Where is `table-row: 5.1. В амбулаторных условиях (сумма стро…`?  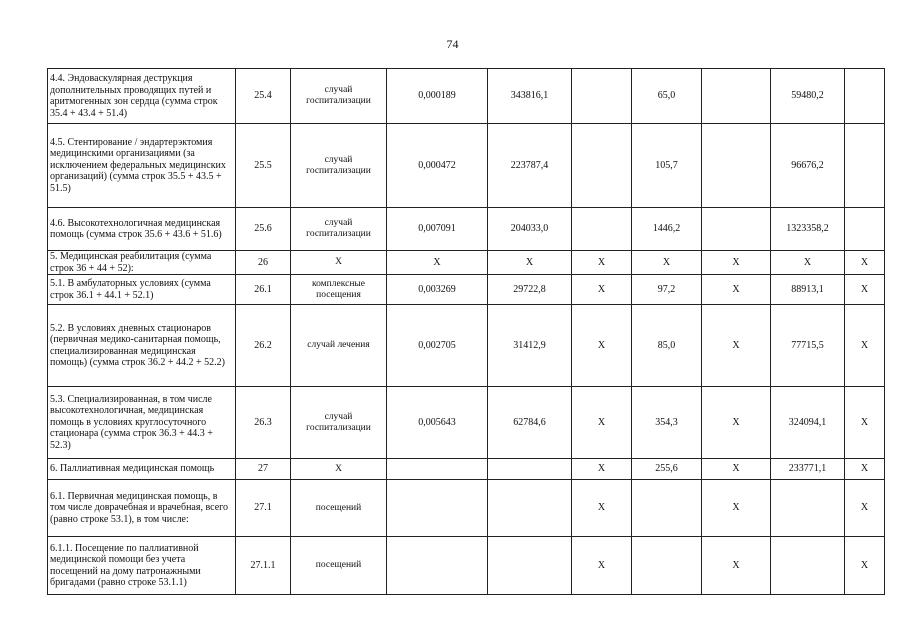 table-row: 5.1. В амбулаторных условиях (сумма стро… is located at coordinates (466, 289).